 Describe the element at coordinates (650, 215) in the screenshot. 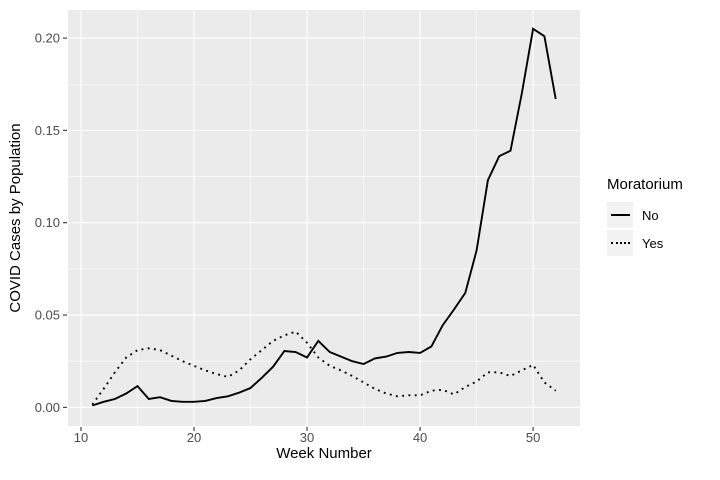

I see `legend-label-no: No` at that location.